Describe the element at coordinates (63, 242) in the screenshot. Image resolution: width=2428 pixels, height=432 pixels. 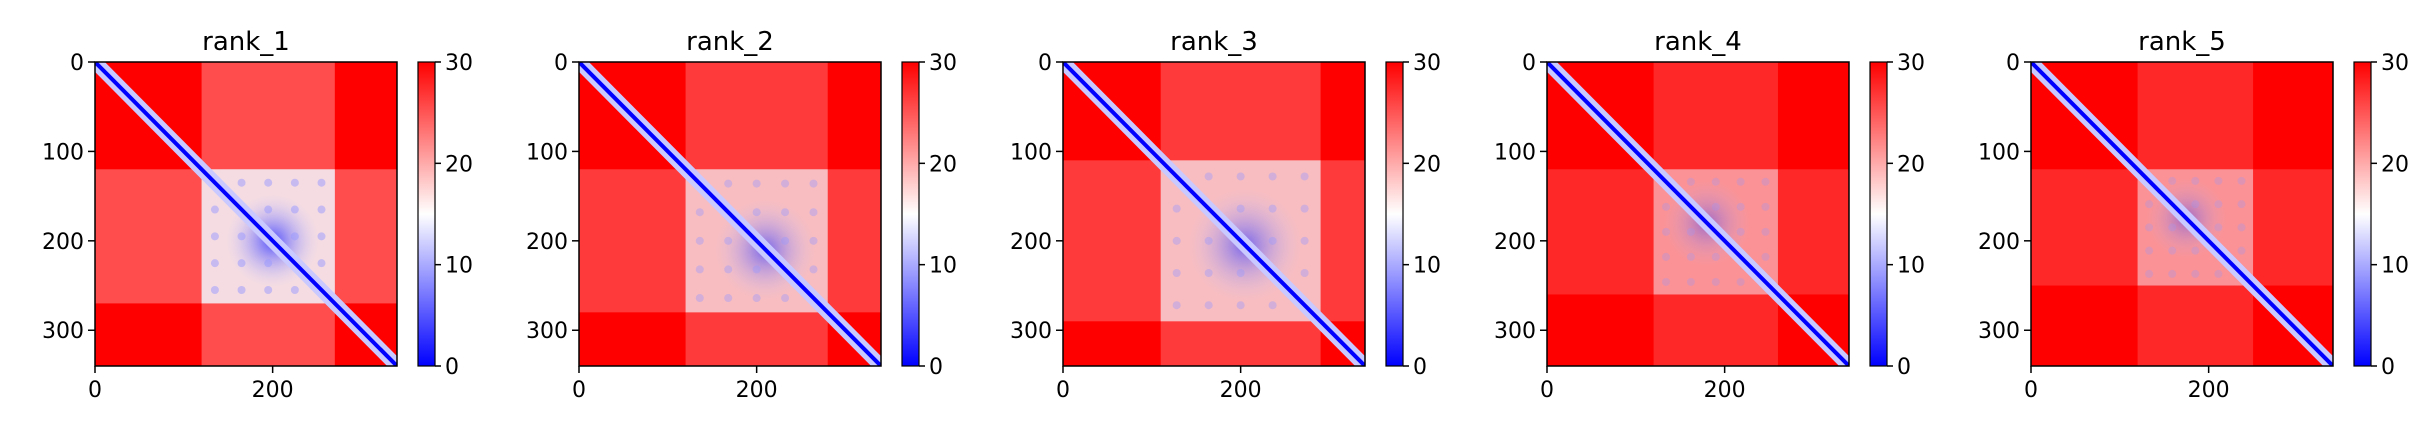
I see `y-tick-label: 200` at that location.